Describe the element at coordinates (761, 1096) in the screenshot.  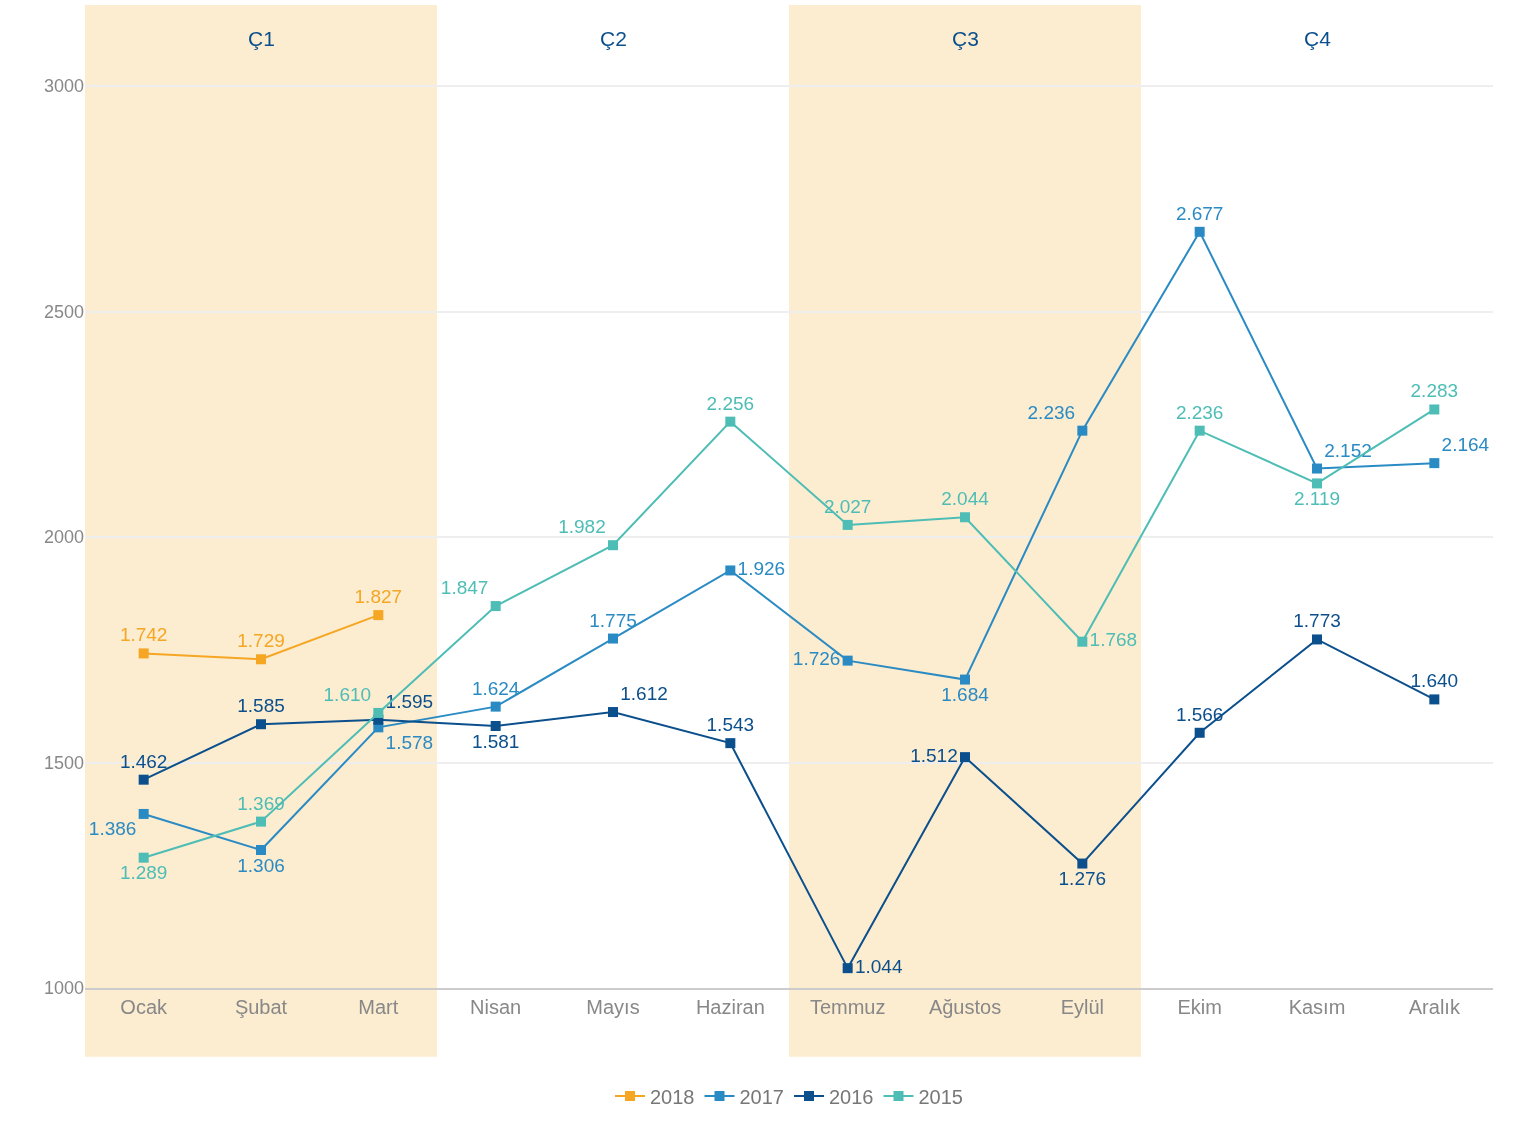
I see `legend-label: 2017` at that location.